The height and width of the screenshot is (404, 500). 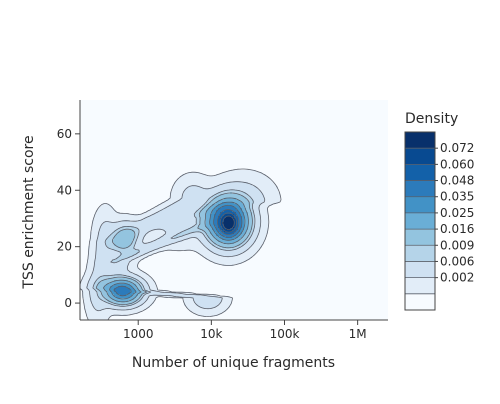 I want to click on legend-label: 0.006, so click(x=457, y=261).